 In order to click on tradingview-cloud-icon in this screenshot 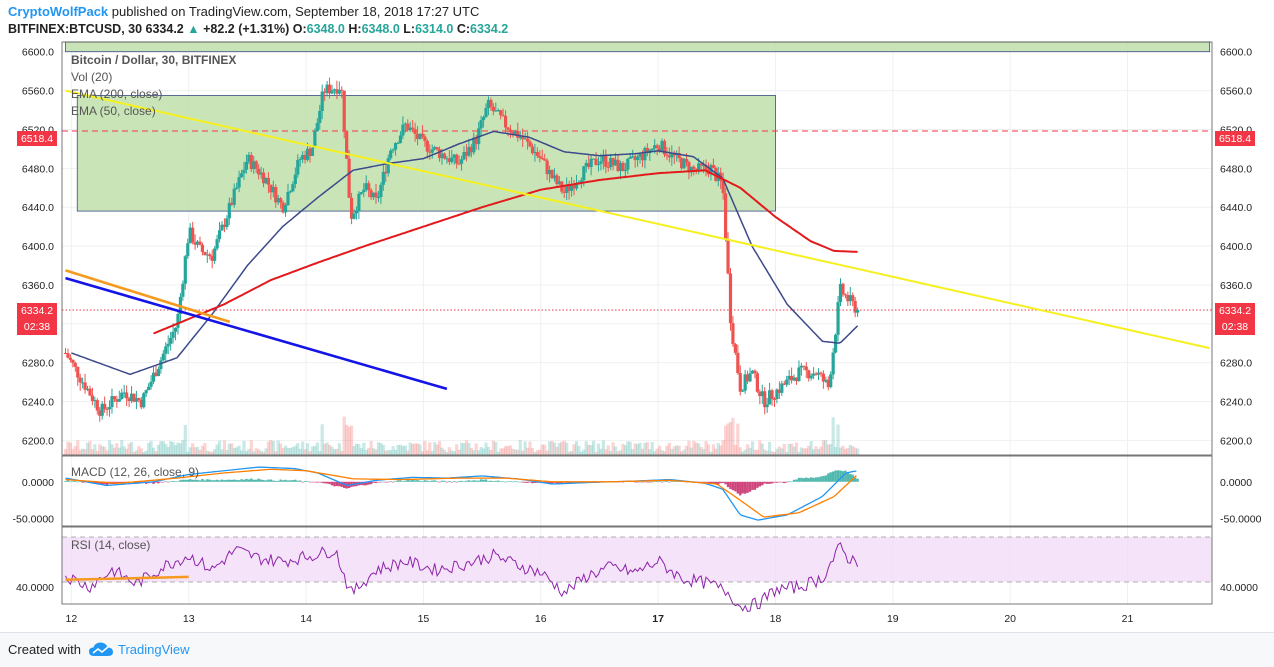, I will do `click(101, 650)`.